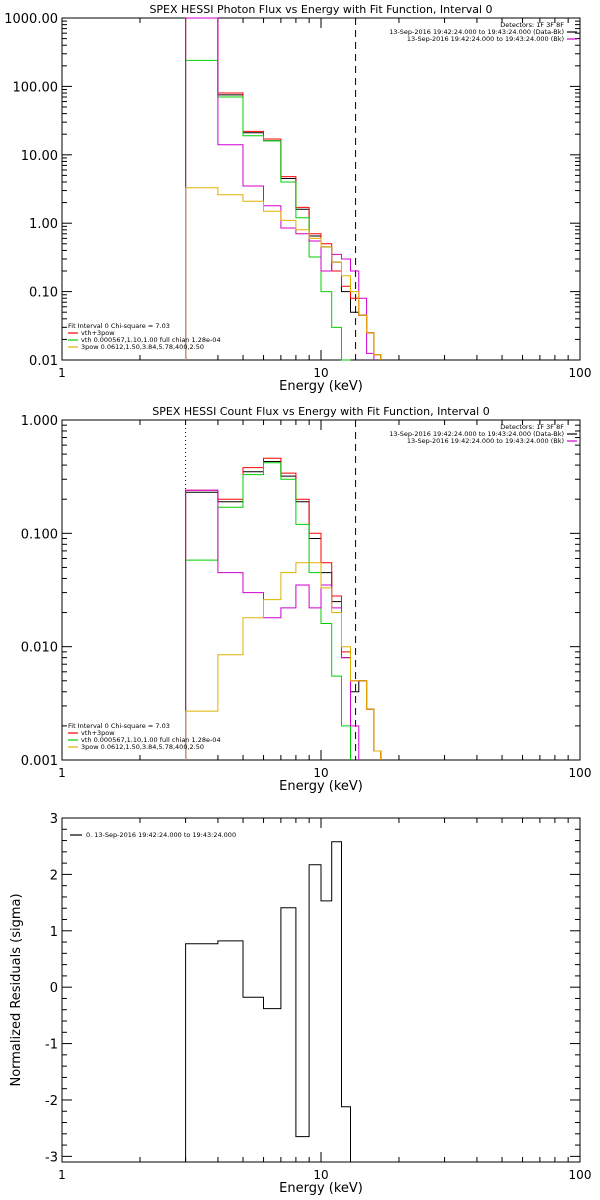 The width and height of the screenshot is (600, 1200). What do you see at coordinates (31, 19) in the screenshot?
I see `y-tick-label: 1000.00` at bounding box center [31, 19].